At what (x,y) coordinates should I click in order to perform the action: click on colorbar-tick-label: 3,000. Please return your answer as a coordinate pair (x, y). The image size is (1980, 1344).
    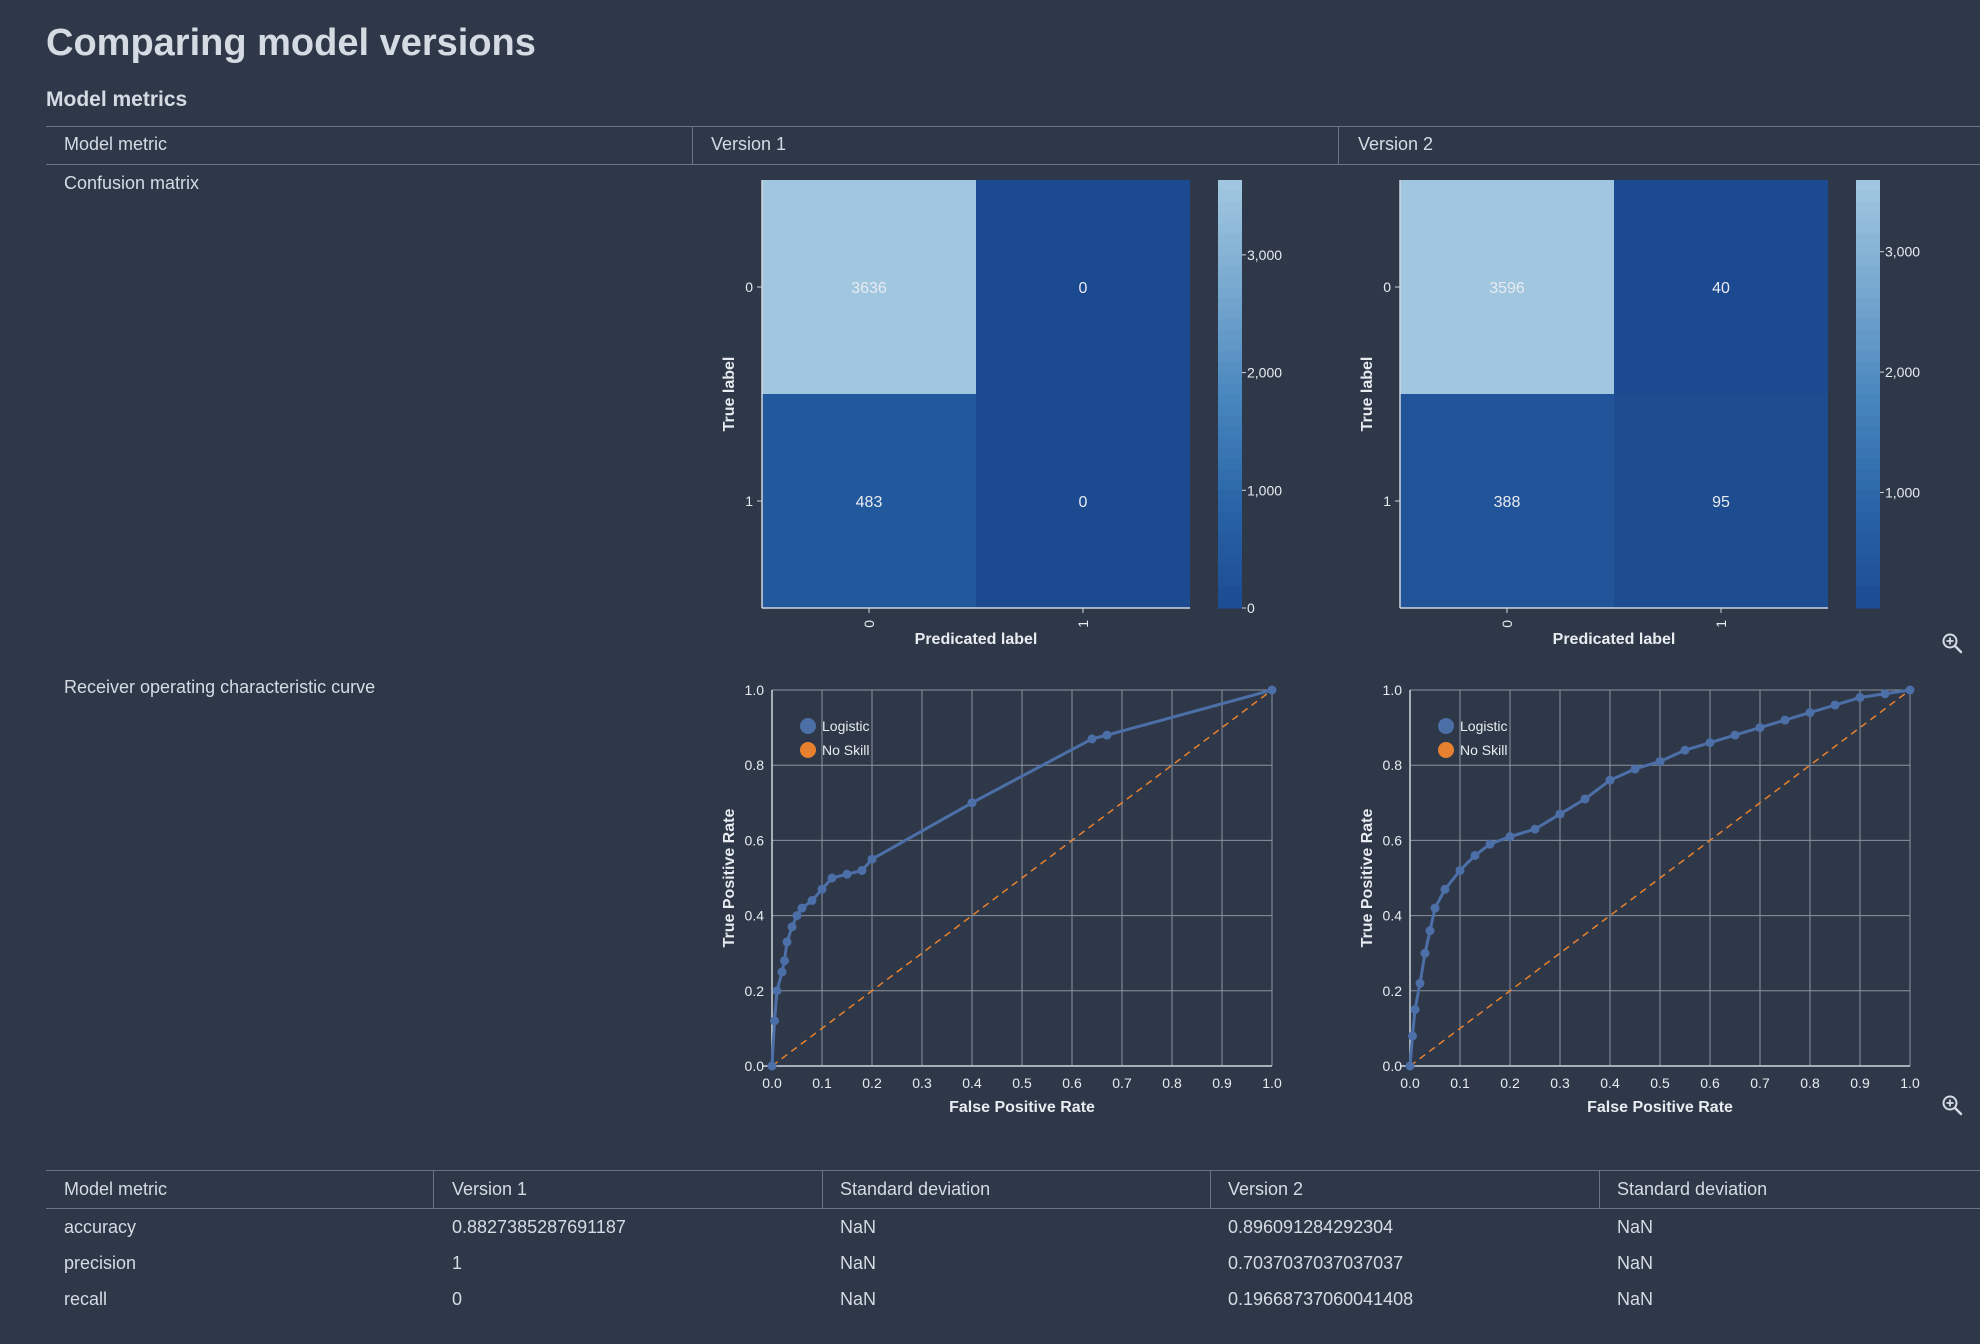
    Looking at the image, I should click on (1902, 252).